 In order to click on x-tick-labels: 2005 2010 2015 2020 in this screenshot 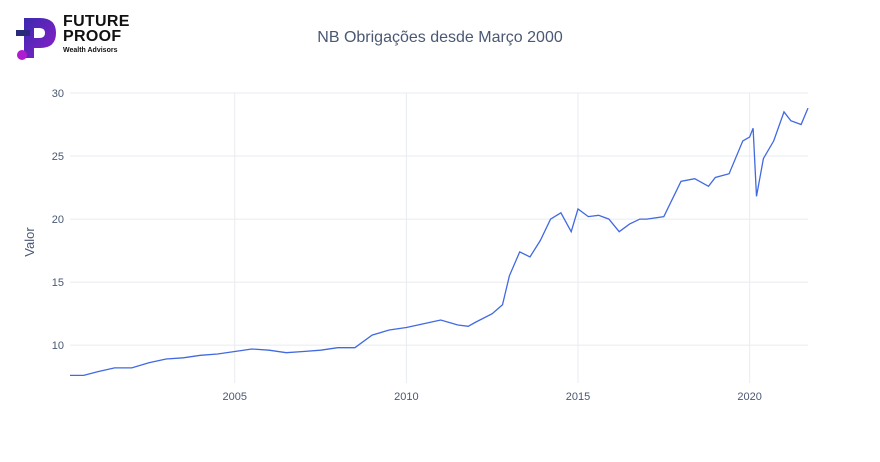, I will do `click(492, 397)`.